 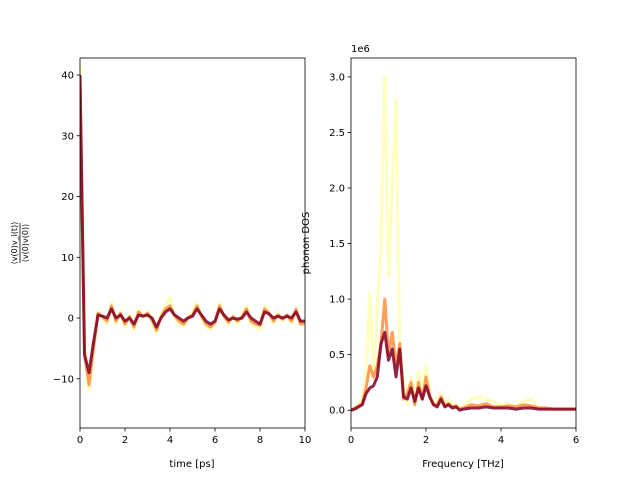 I want to click on dos-xlabel: Frequency [THz], so click(x=463, y=464).